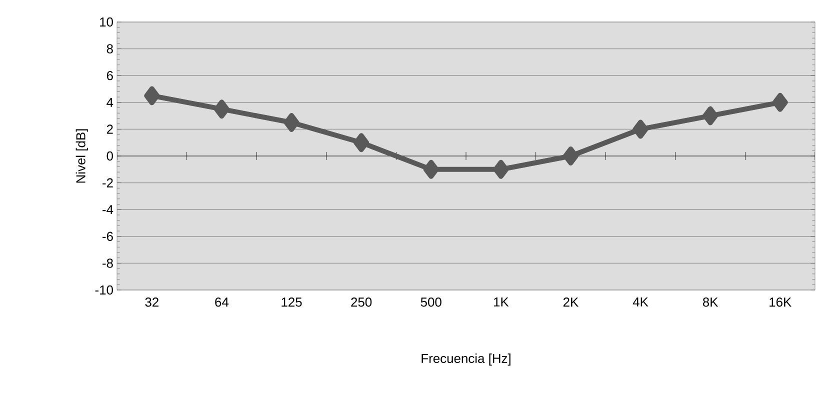  Describe the element at coordinates (781, 302) in the screenshot. I see `x-tick-label: 16K` at that location.